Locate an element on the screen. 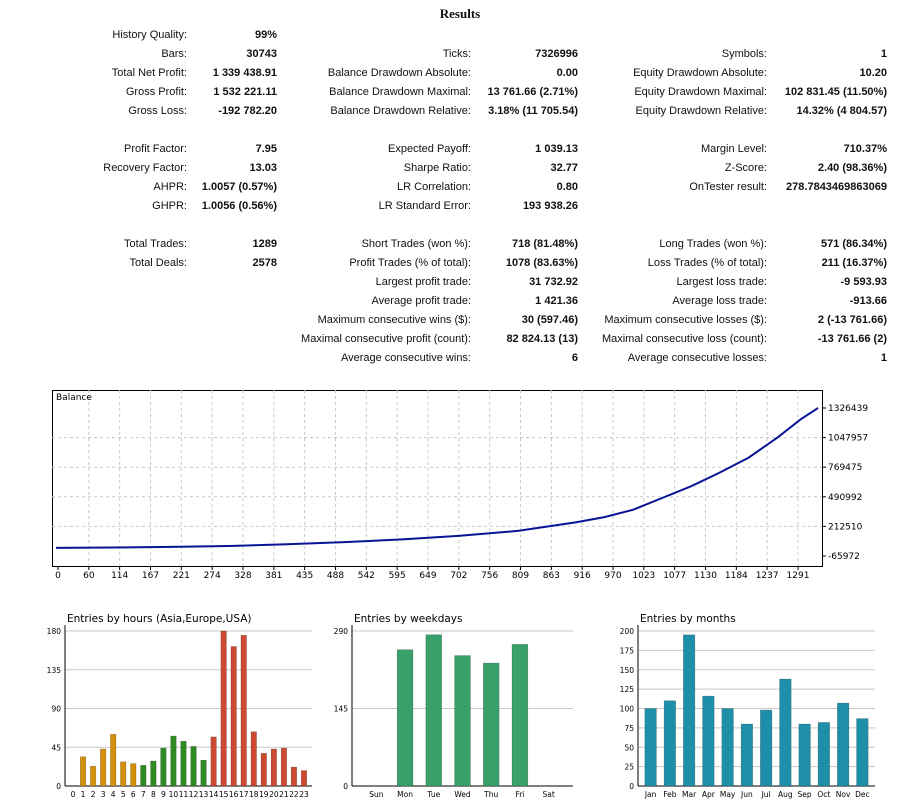 The image size is (920, 812). hours-xtick-label: 11 is located at coordinates (184, 794).